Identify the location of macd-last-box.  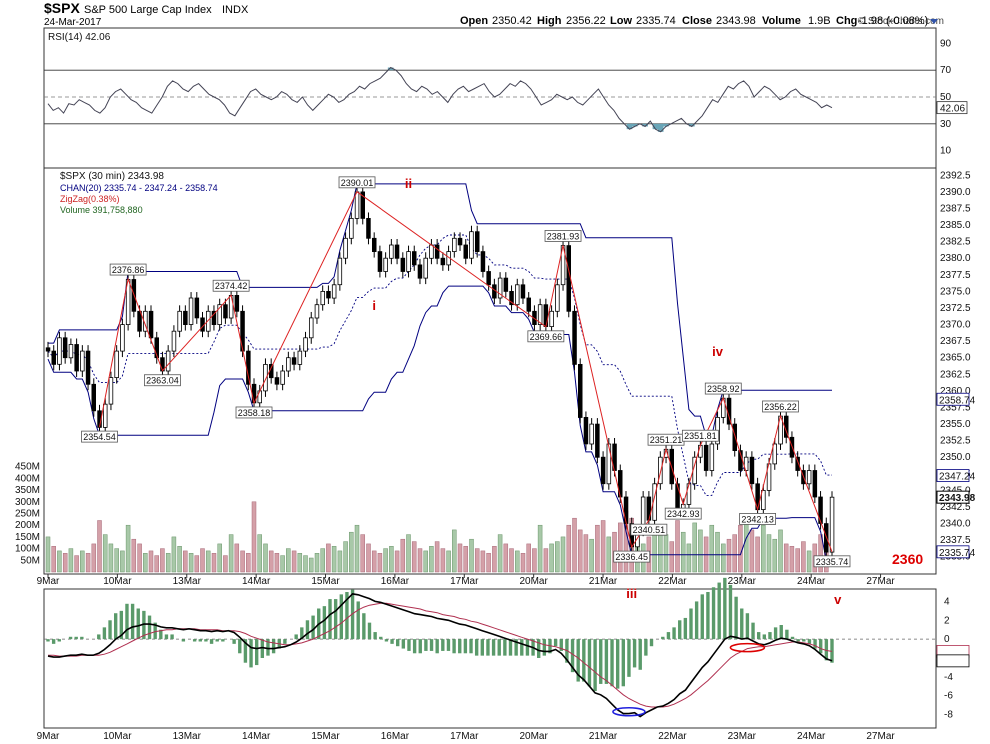
(953, 661).